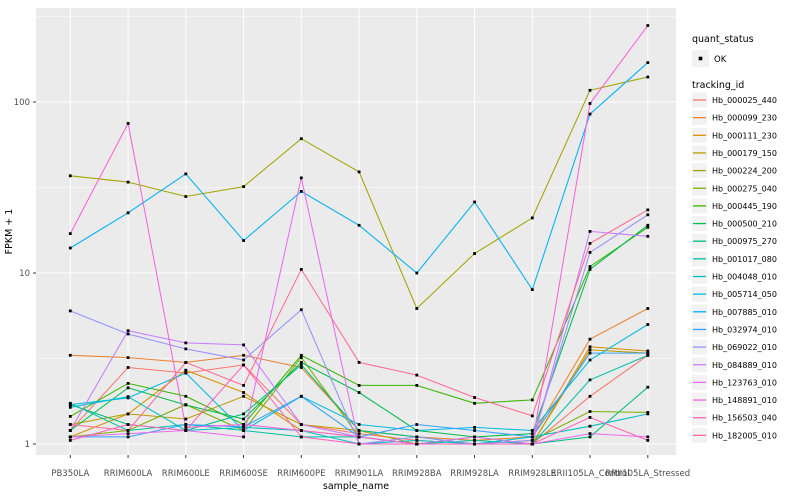 The height and width of the screenshot is (500, 800). Describe the element at coordinates (186, 474) in the screenshot. I see `x-tick-label: RRIM600LE` at that location.